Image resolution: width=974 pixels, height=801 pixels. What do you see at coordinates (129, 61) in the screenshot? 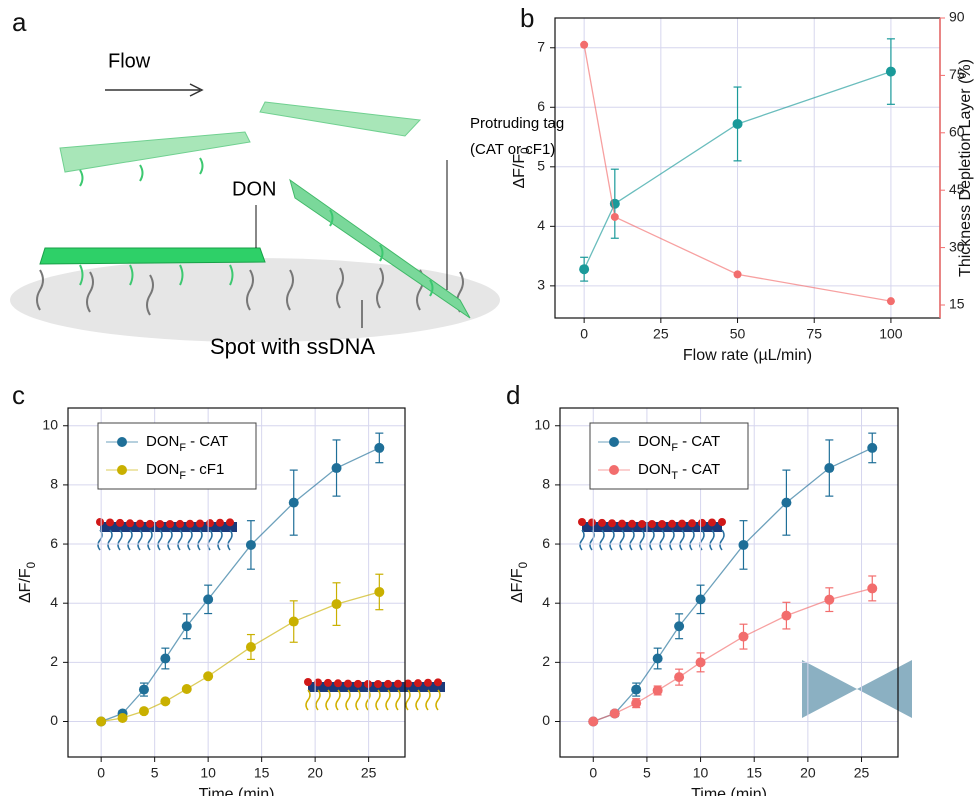
I see `flow-label: Flow` at bounding box center [129, 61].